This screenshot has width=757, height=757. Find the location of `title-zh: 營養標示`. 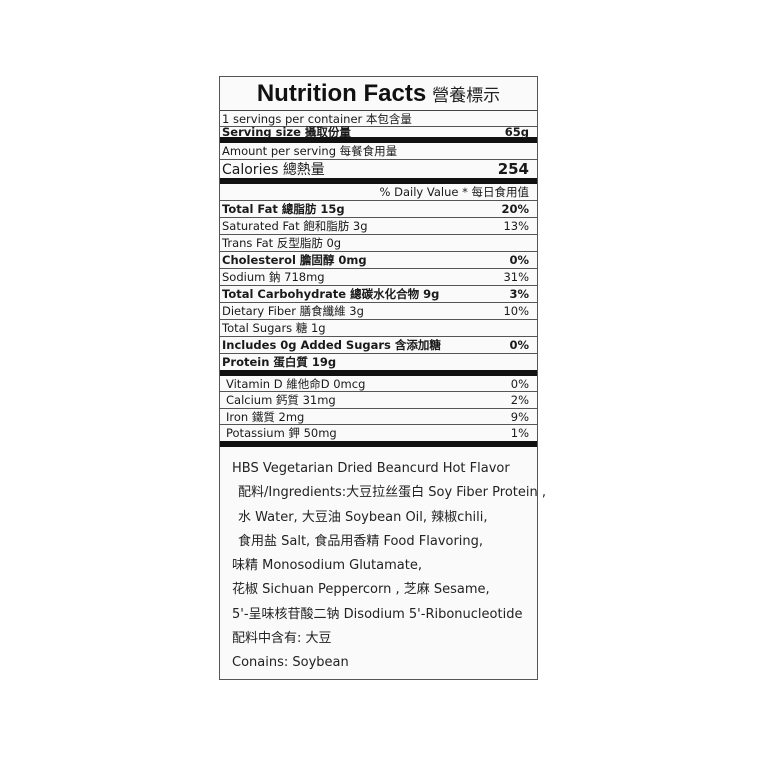

title-zh: 營養標示 is located at coordinates (466, 96).